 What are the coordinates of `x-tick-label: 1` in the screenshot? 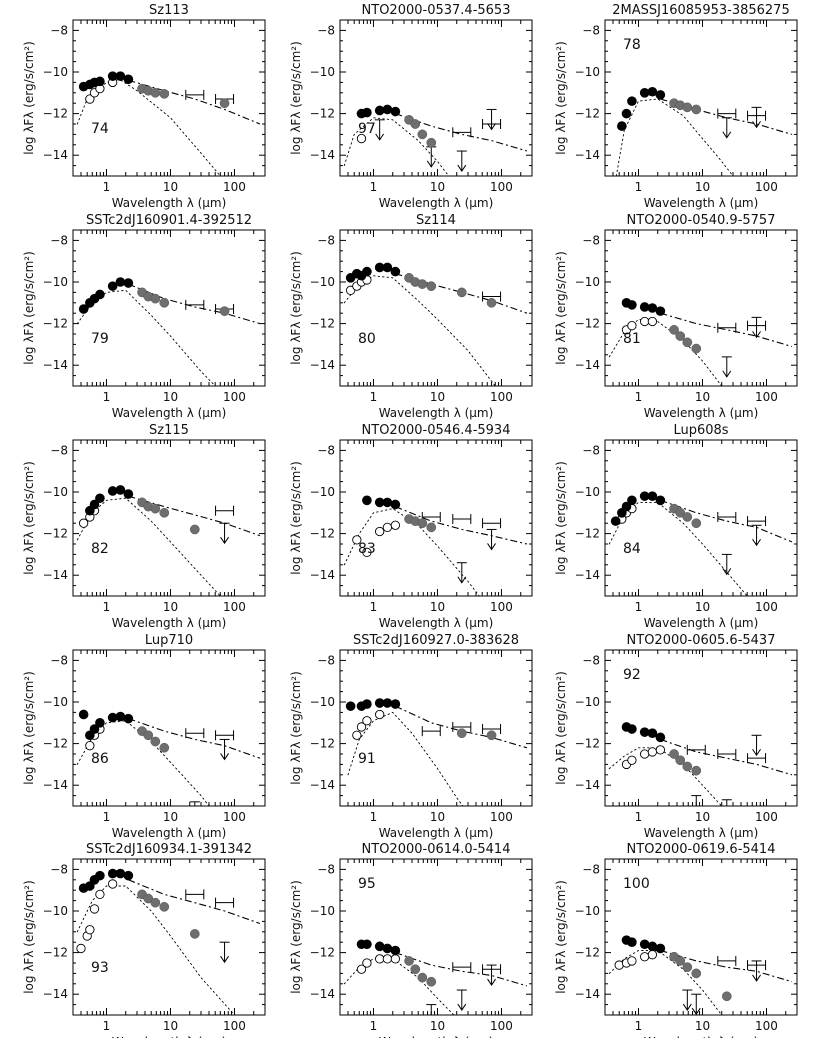 It's located at (639, 817).